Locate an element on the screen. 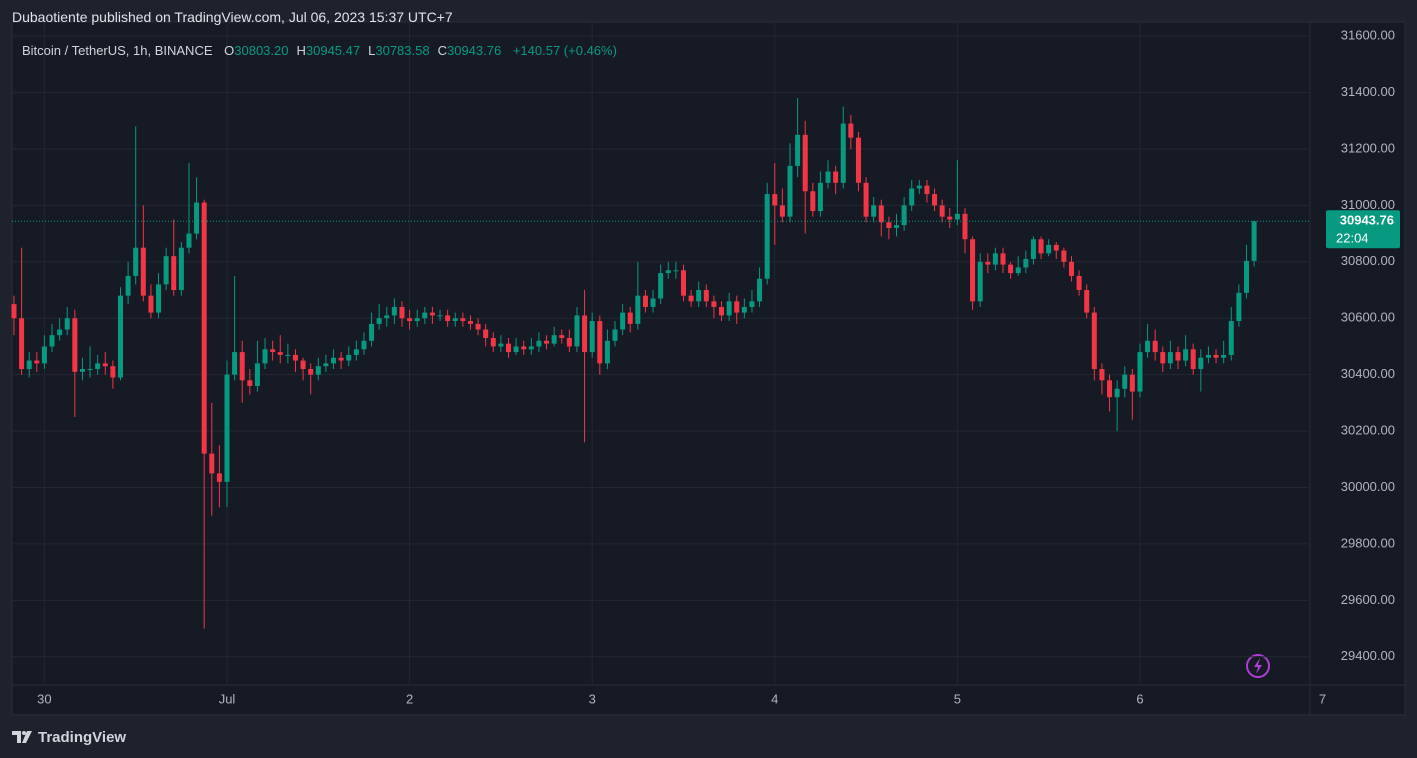 This screenshot has width=1417, height=758. y-tick-label: 30000.00 is located at coordinates (1368, 486).